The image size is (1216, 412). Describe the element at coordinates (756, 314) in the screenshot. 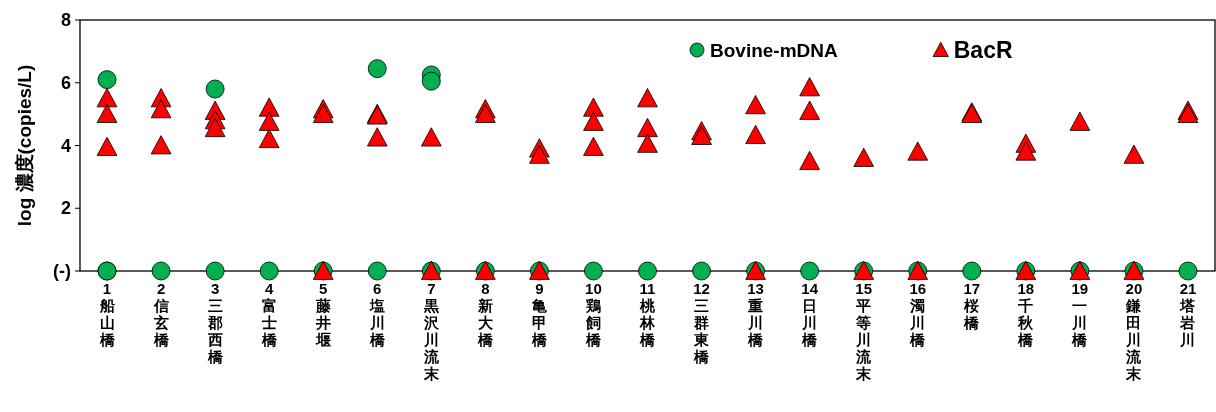

I see `x-tick-label: 13重川橋` at that location.